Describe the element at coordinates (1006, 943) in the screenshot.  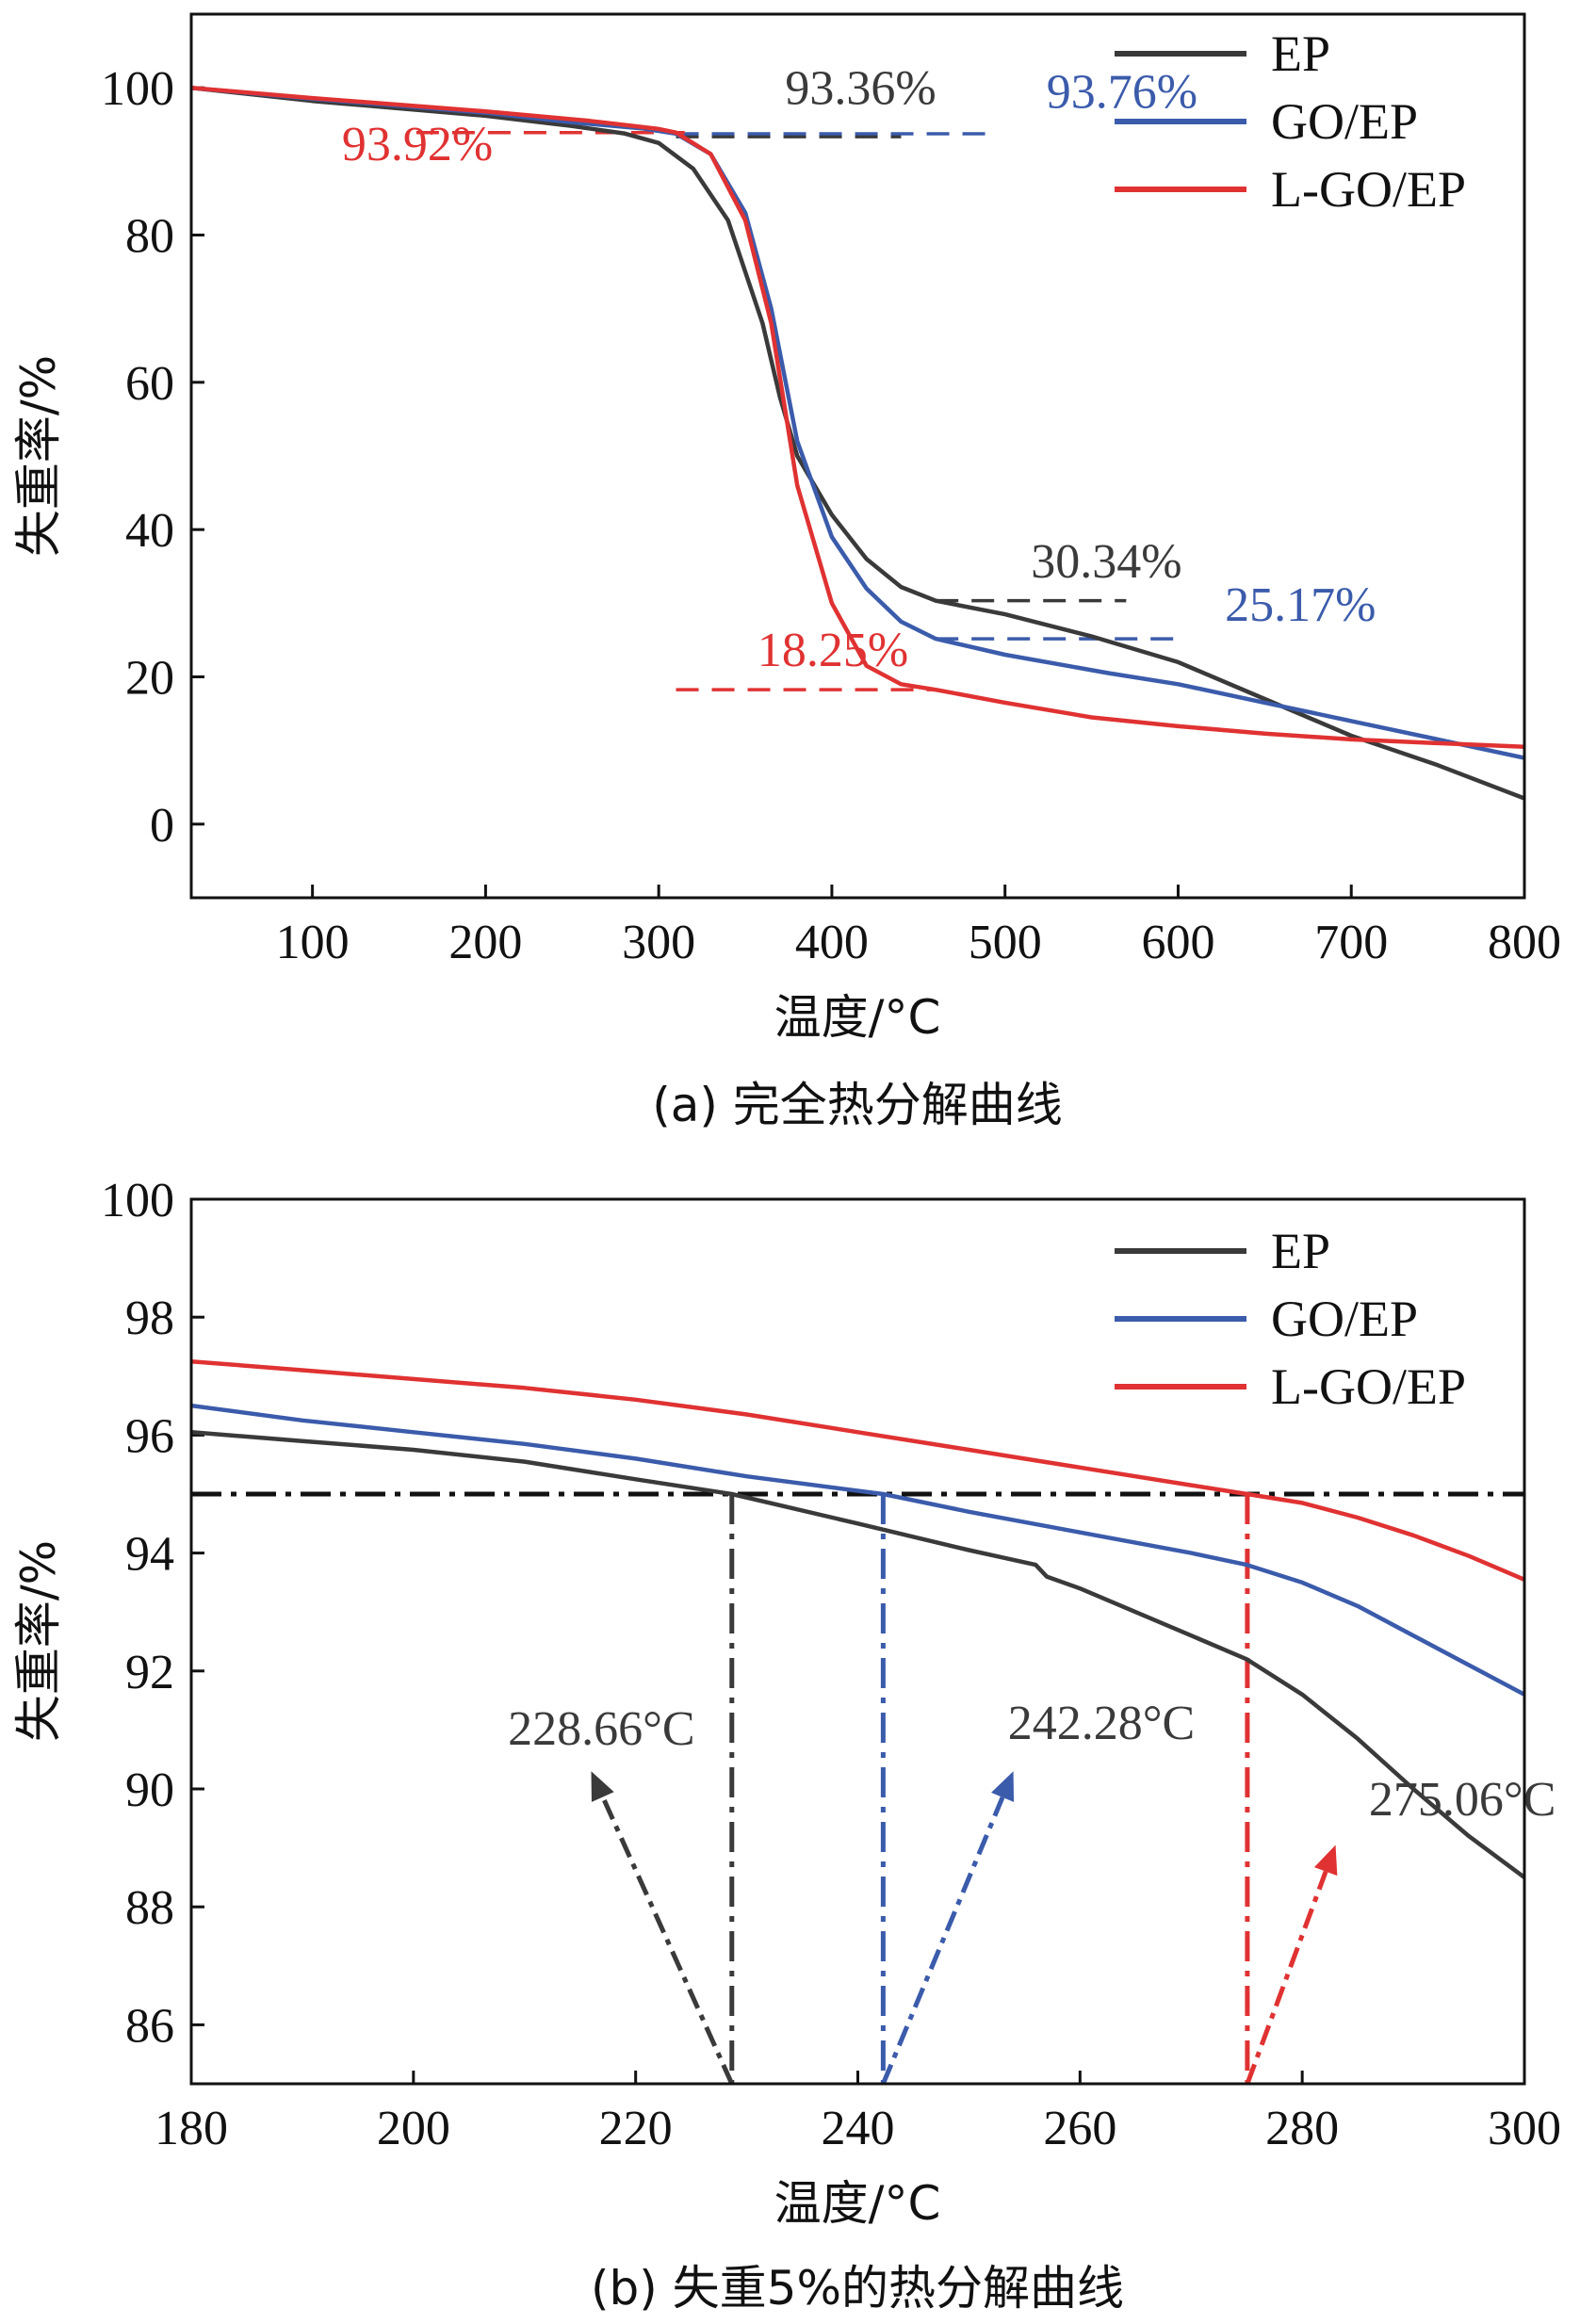
I see `x-tick-label: 500` at that location.